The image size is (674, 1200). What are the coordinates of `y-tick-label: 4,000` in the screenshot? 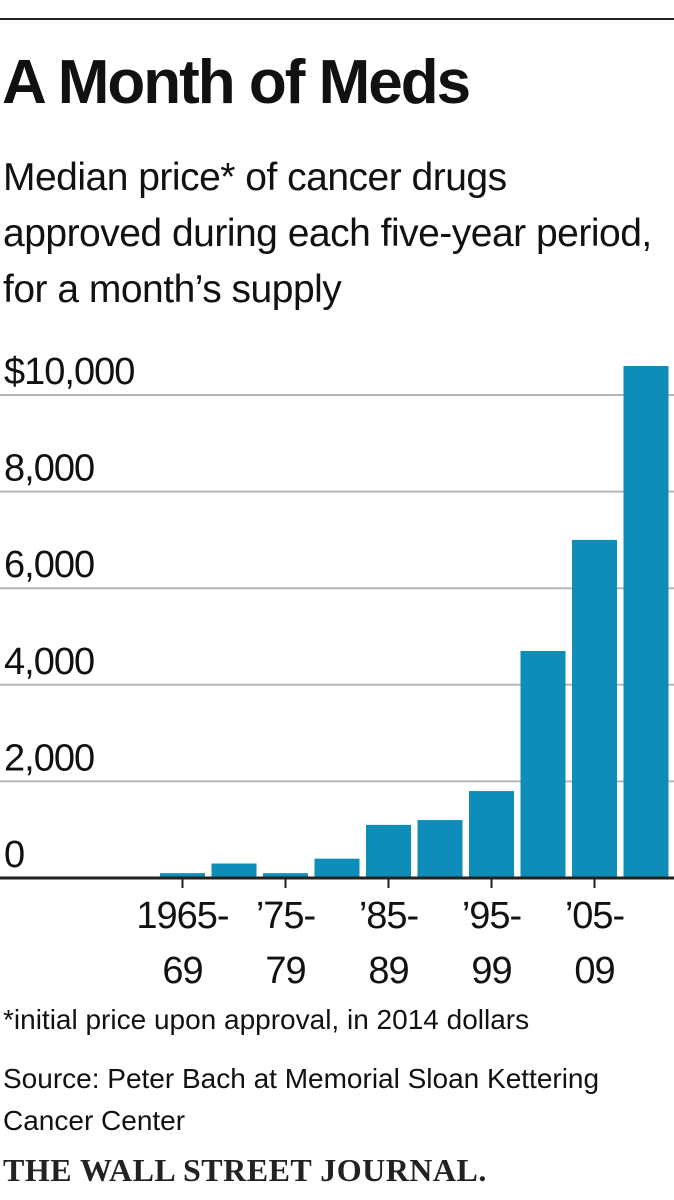 It's located at (49, 662).